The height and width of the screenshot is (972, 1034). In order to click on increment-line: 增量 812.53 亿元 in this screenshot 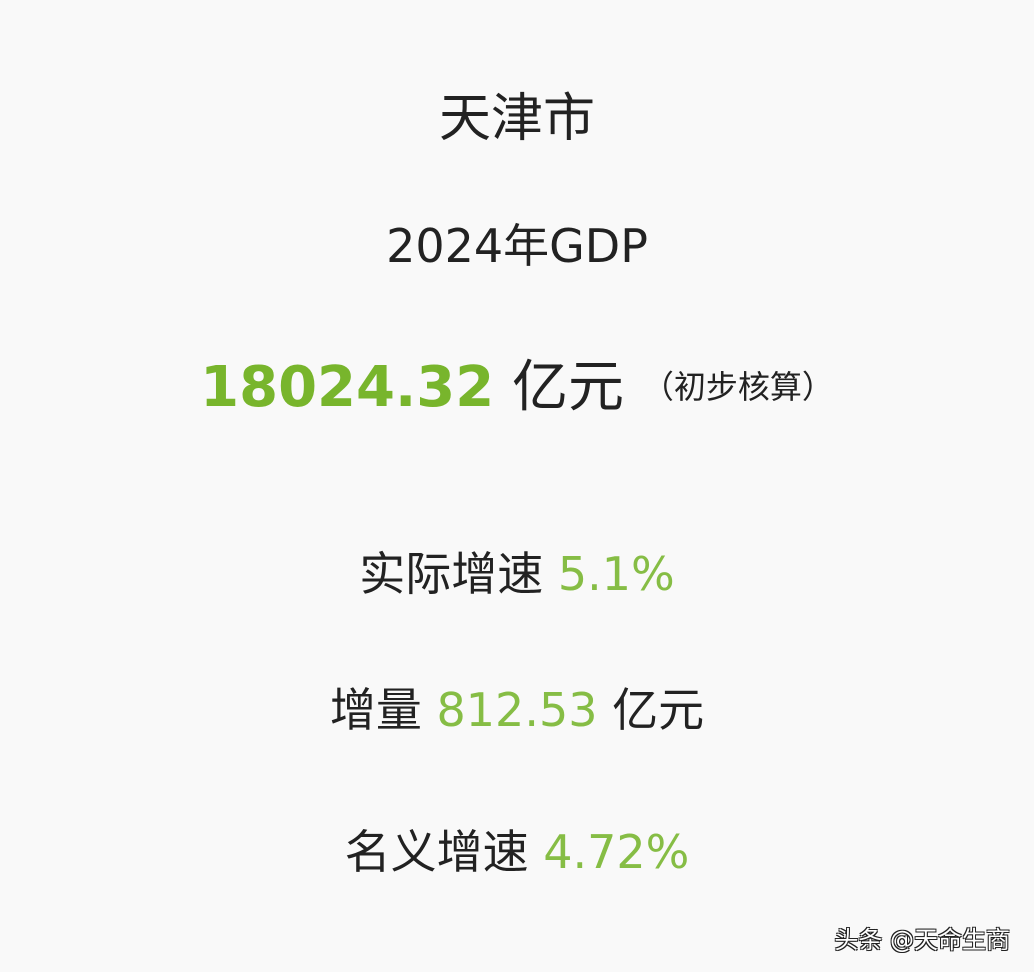, I will do `click(517, 707)`.